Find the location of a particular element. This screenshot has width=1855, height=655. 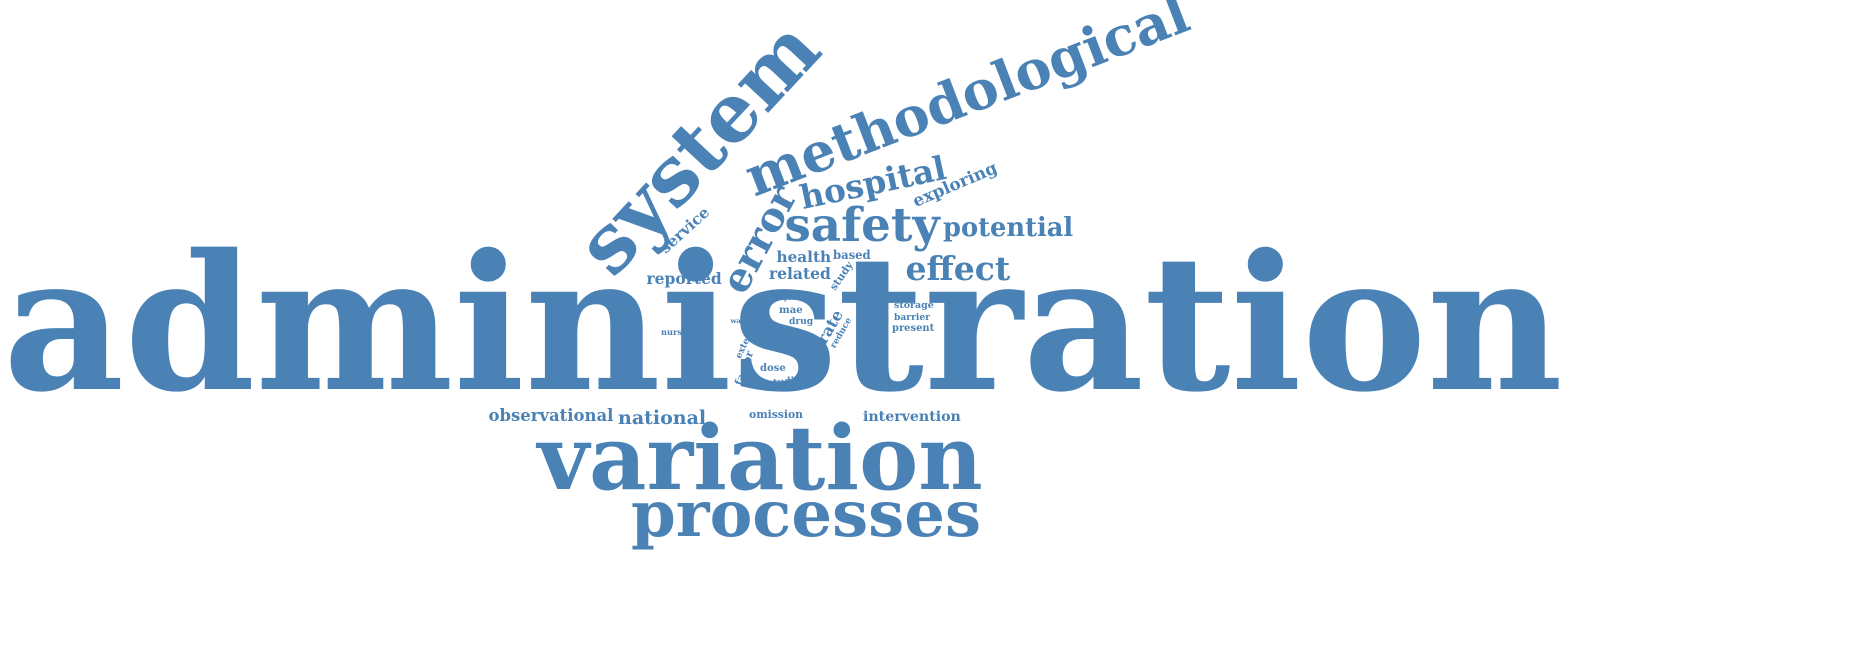

word-present: present is located at coordinates (913, 328).